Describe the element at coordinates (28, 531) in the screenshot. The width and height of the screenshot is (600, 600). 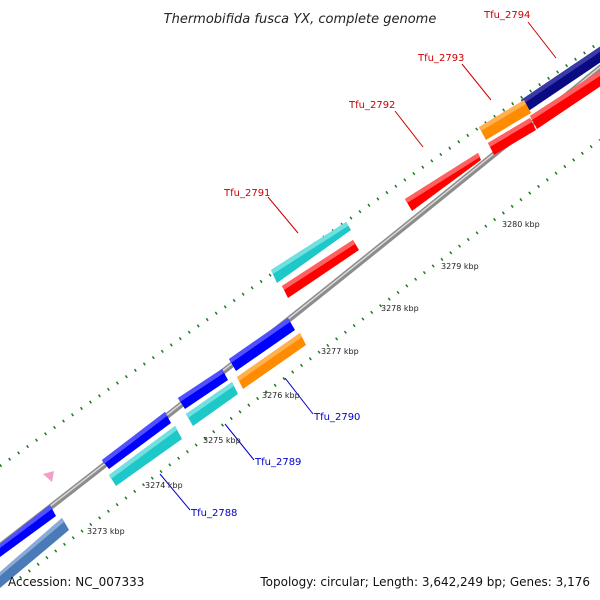
I see `gene-feature-blue-d` at that location.